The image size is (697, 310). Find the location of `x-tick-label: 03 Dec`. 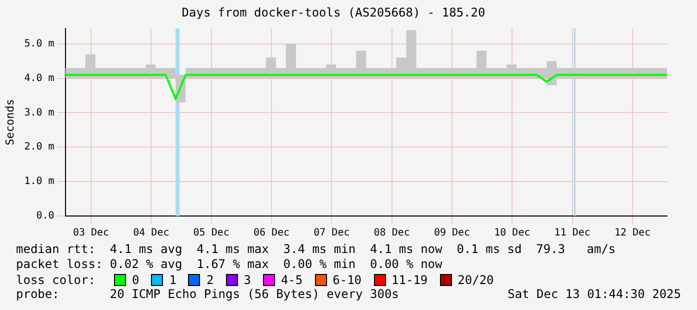

x-tick-label: 03 Dec is located at coordinates (91, 233).